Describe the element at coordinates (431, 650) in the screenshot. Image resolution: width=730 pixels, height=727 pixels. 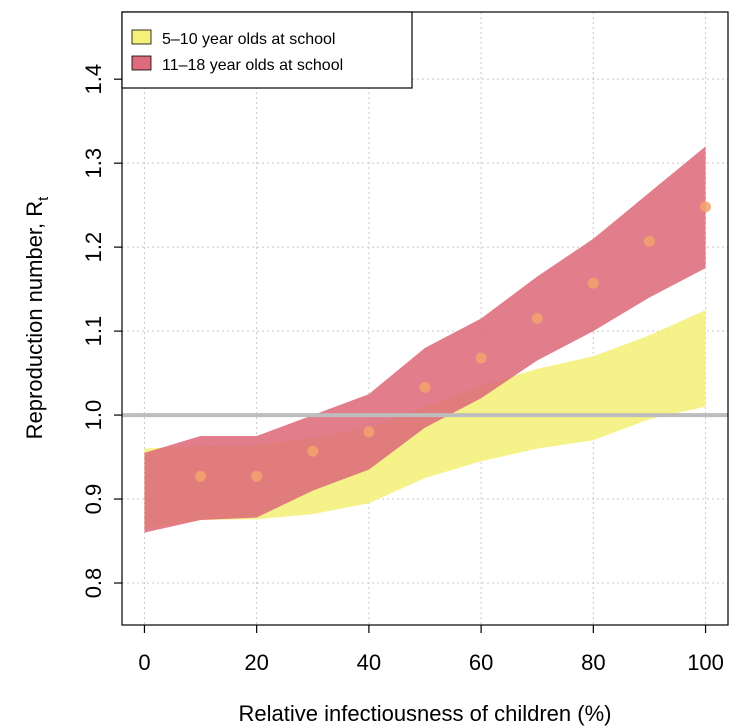
I see `x-axis-ticks: 0 20 40 60 80 100` at that location.